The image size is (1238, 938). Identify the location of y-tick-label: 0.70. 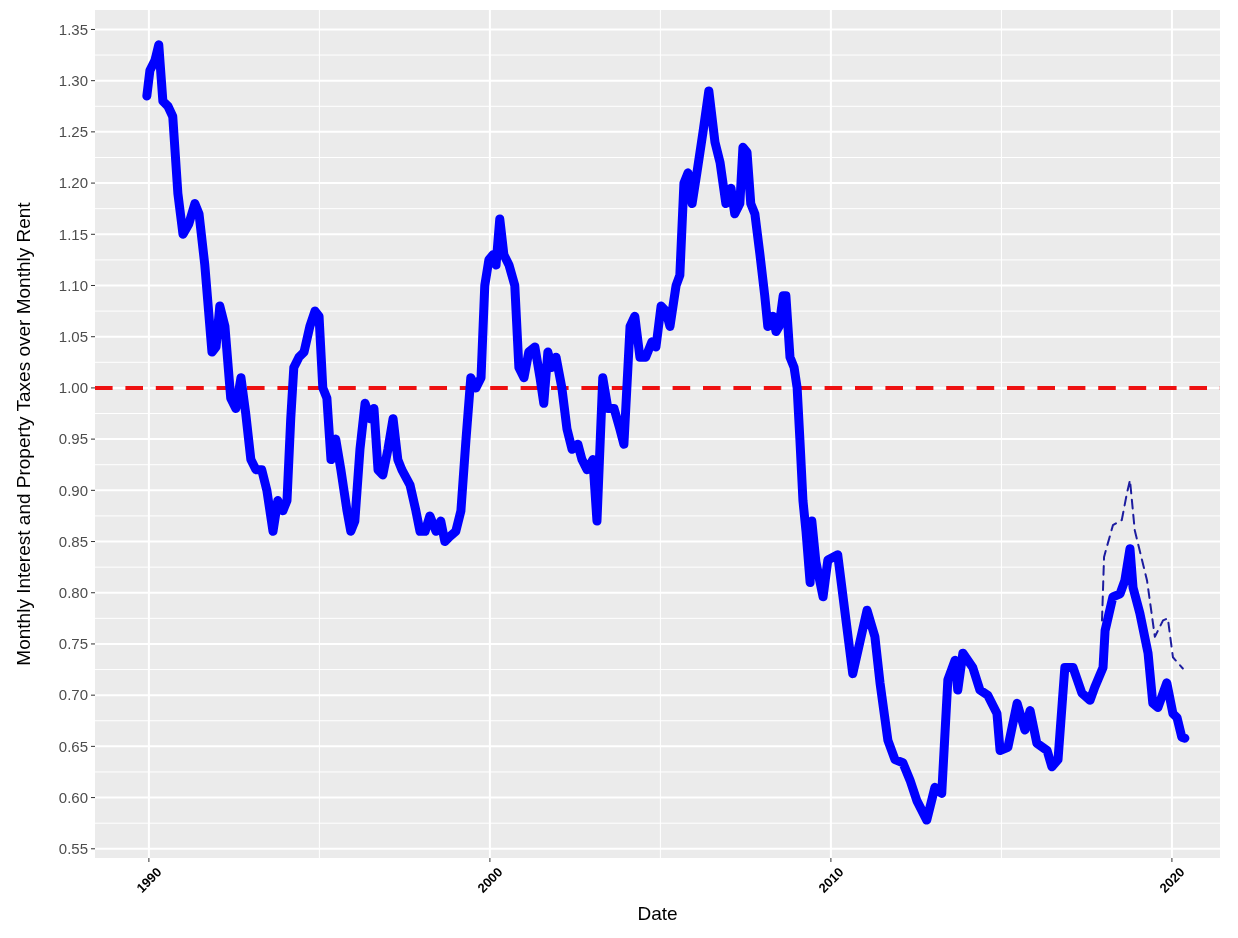
(73, 695).